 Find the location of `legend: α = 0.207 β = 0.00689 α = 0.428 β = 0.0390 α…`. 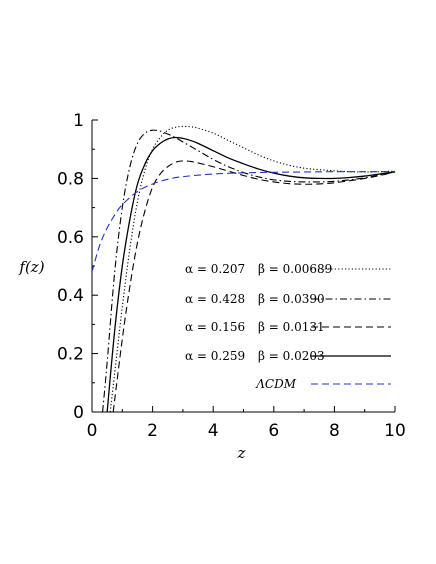

legend: α = 0.207 β = 0.00689 α = 0.428 β = 0.0390 α… is located at coordinates (288, 326).